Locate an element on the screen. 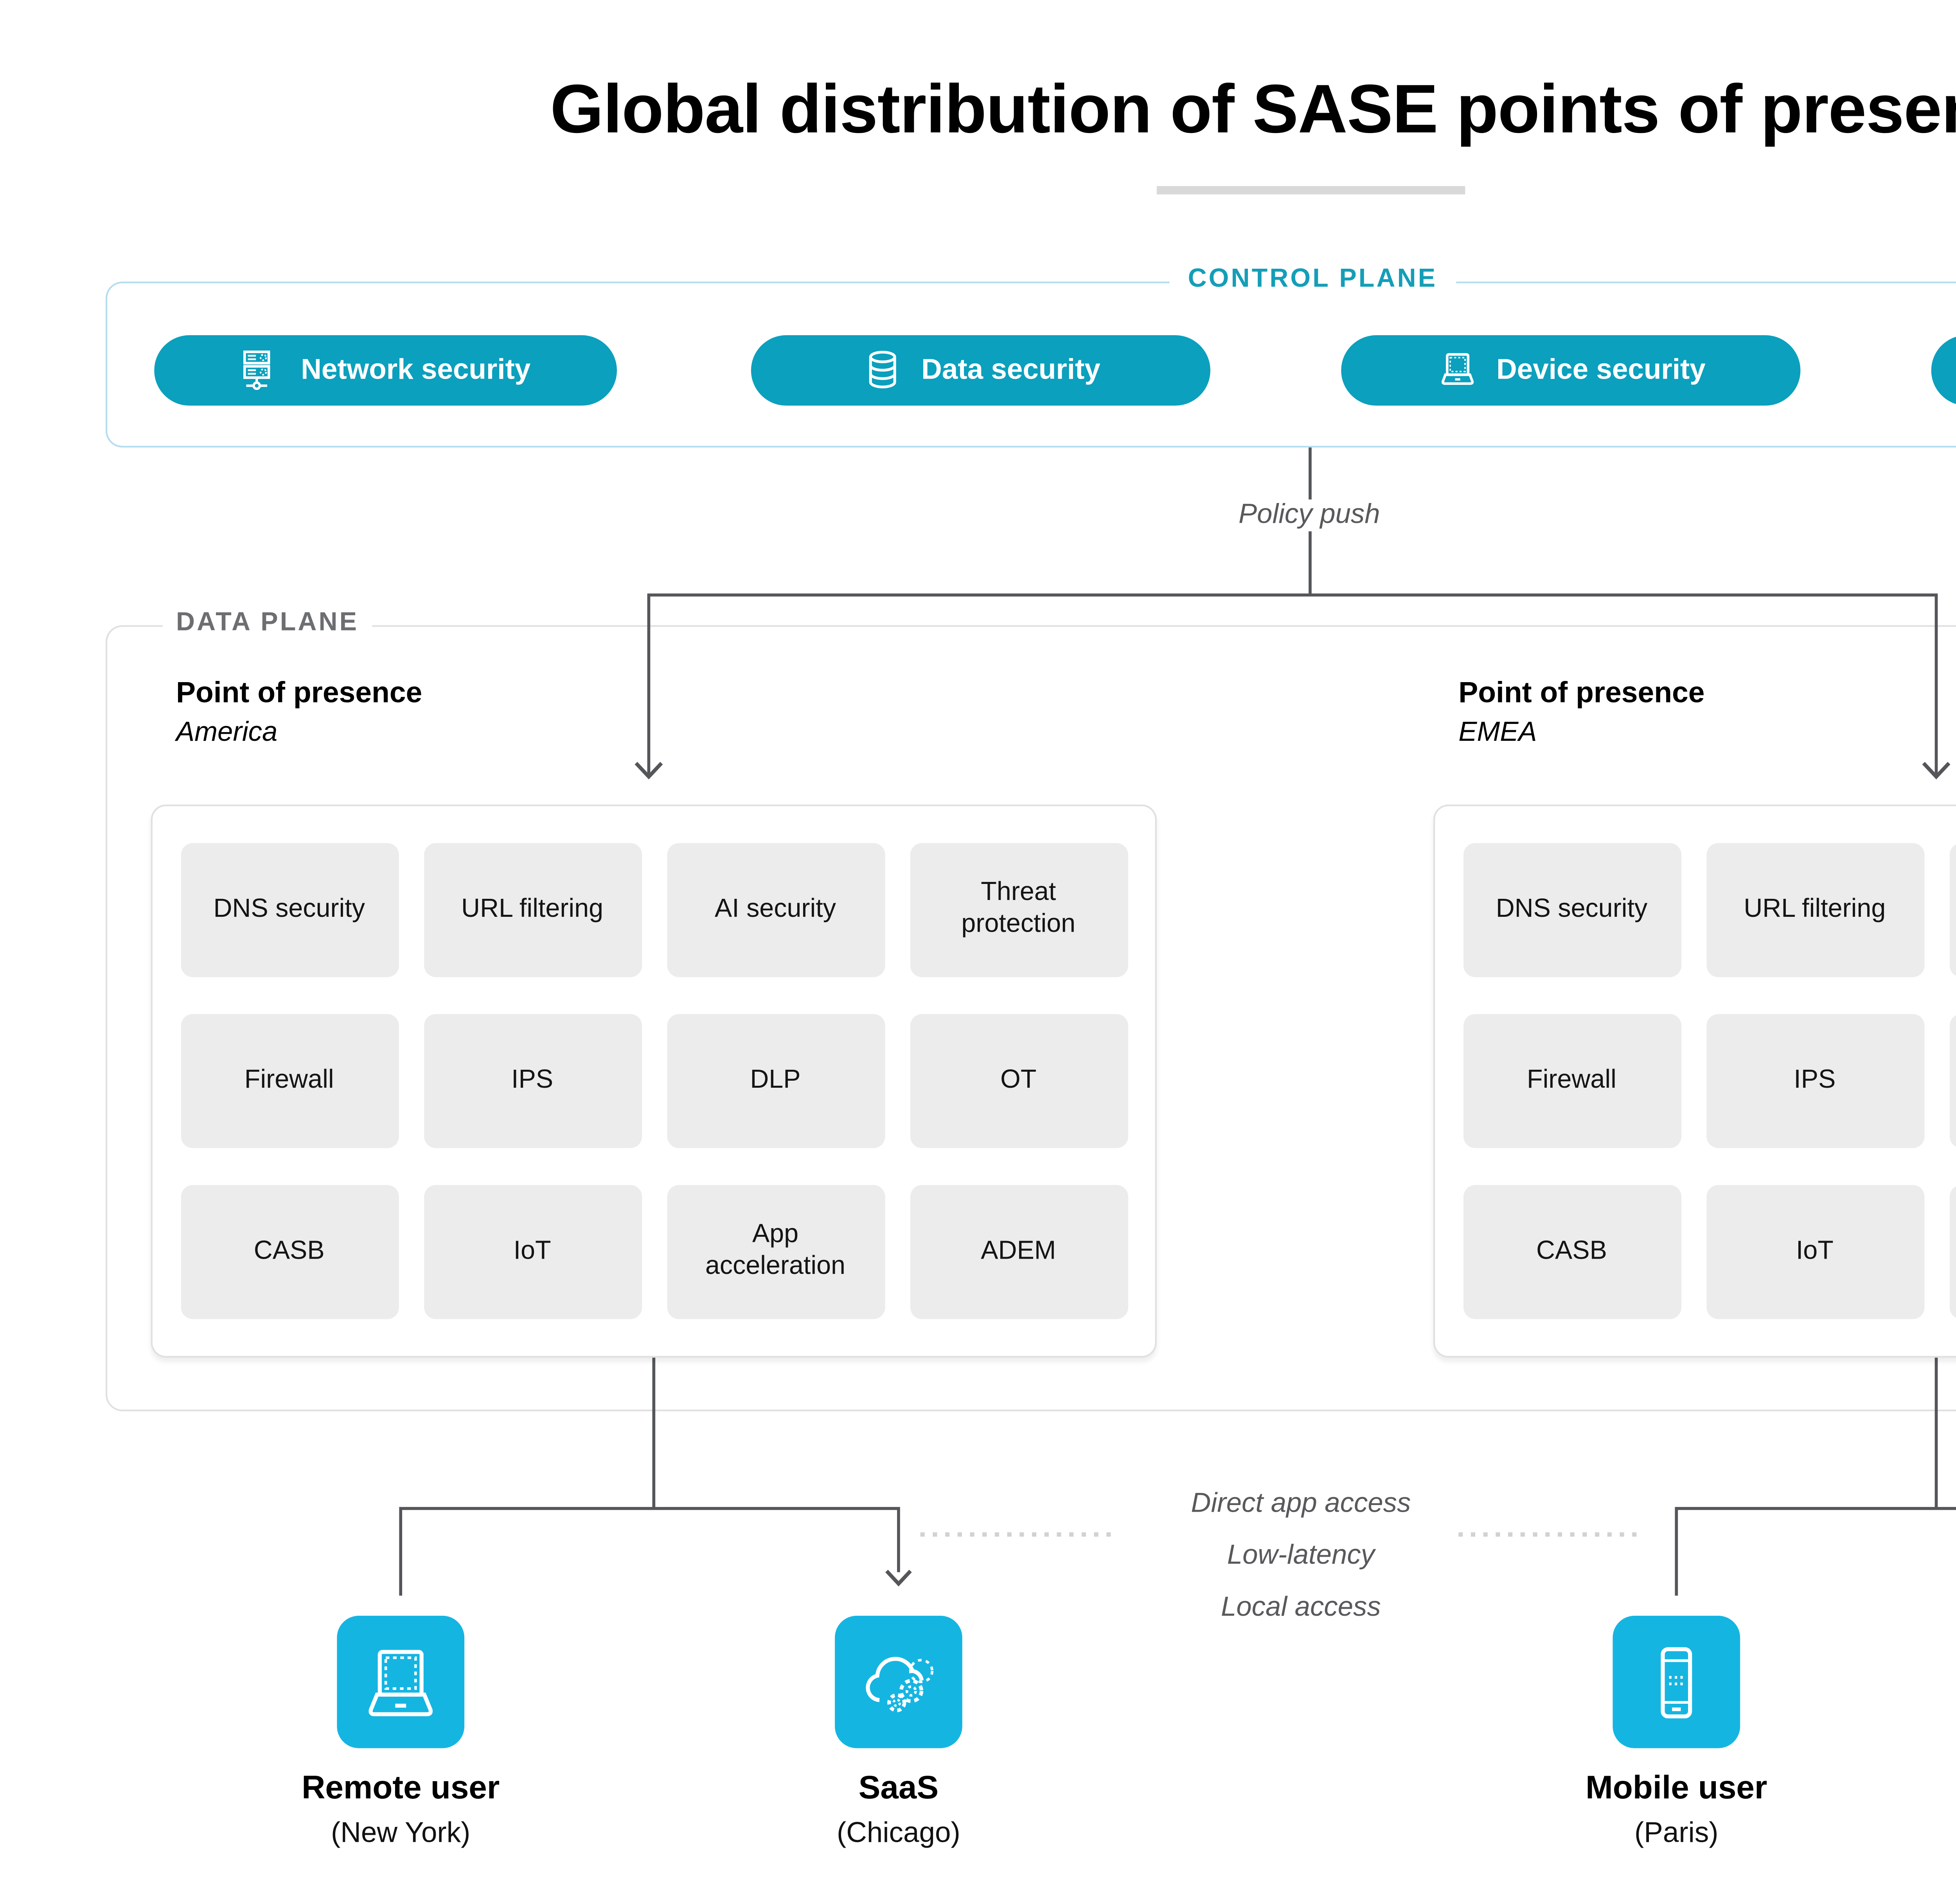 The image size is (1956, 1904). endpoint-remote-user: Remote user (New York) is located at coordinates (401, 1733).